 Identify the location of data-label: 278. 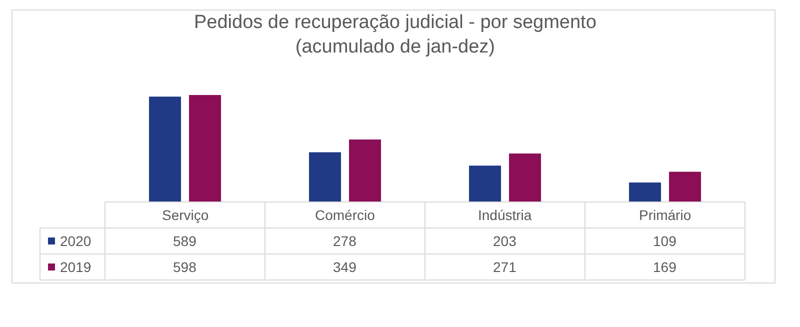
(345, 241).